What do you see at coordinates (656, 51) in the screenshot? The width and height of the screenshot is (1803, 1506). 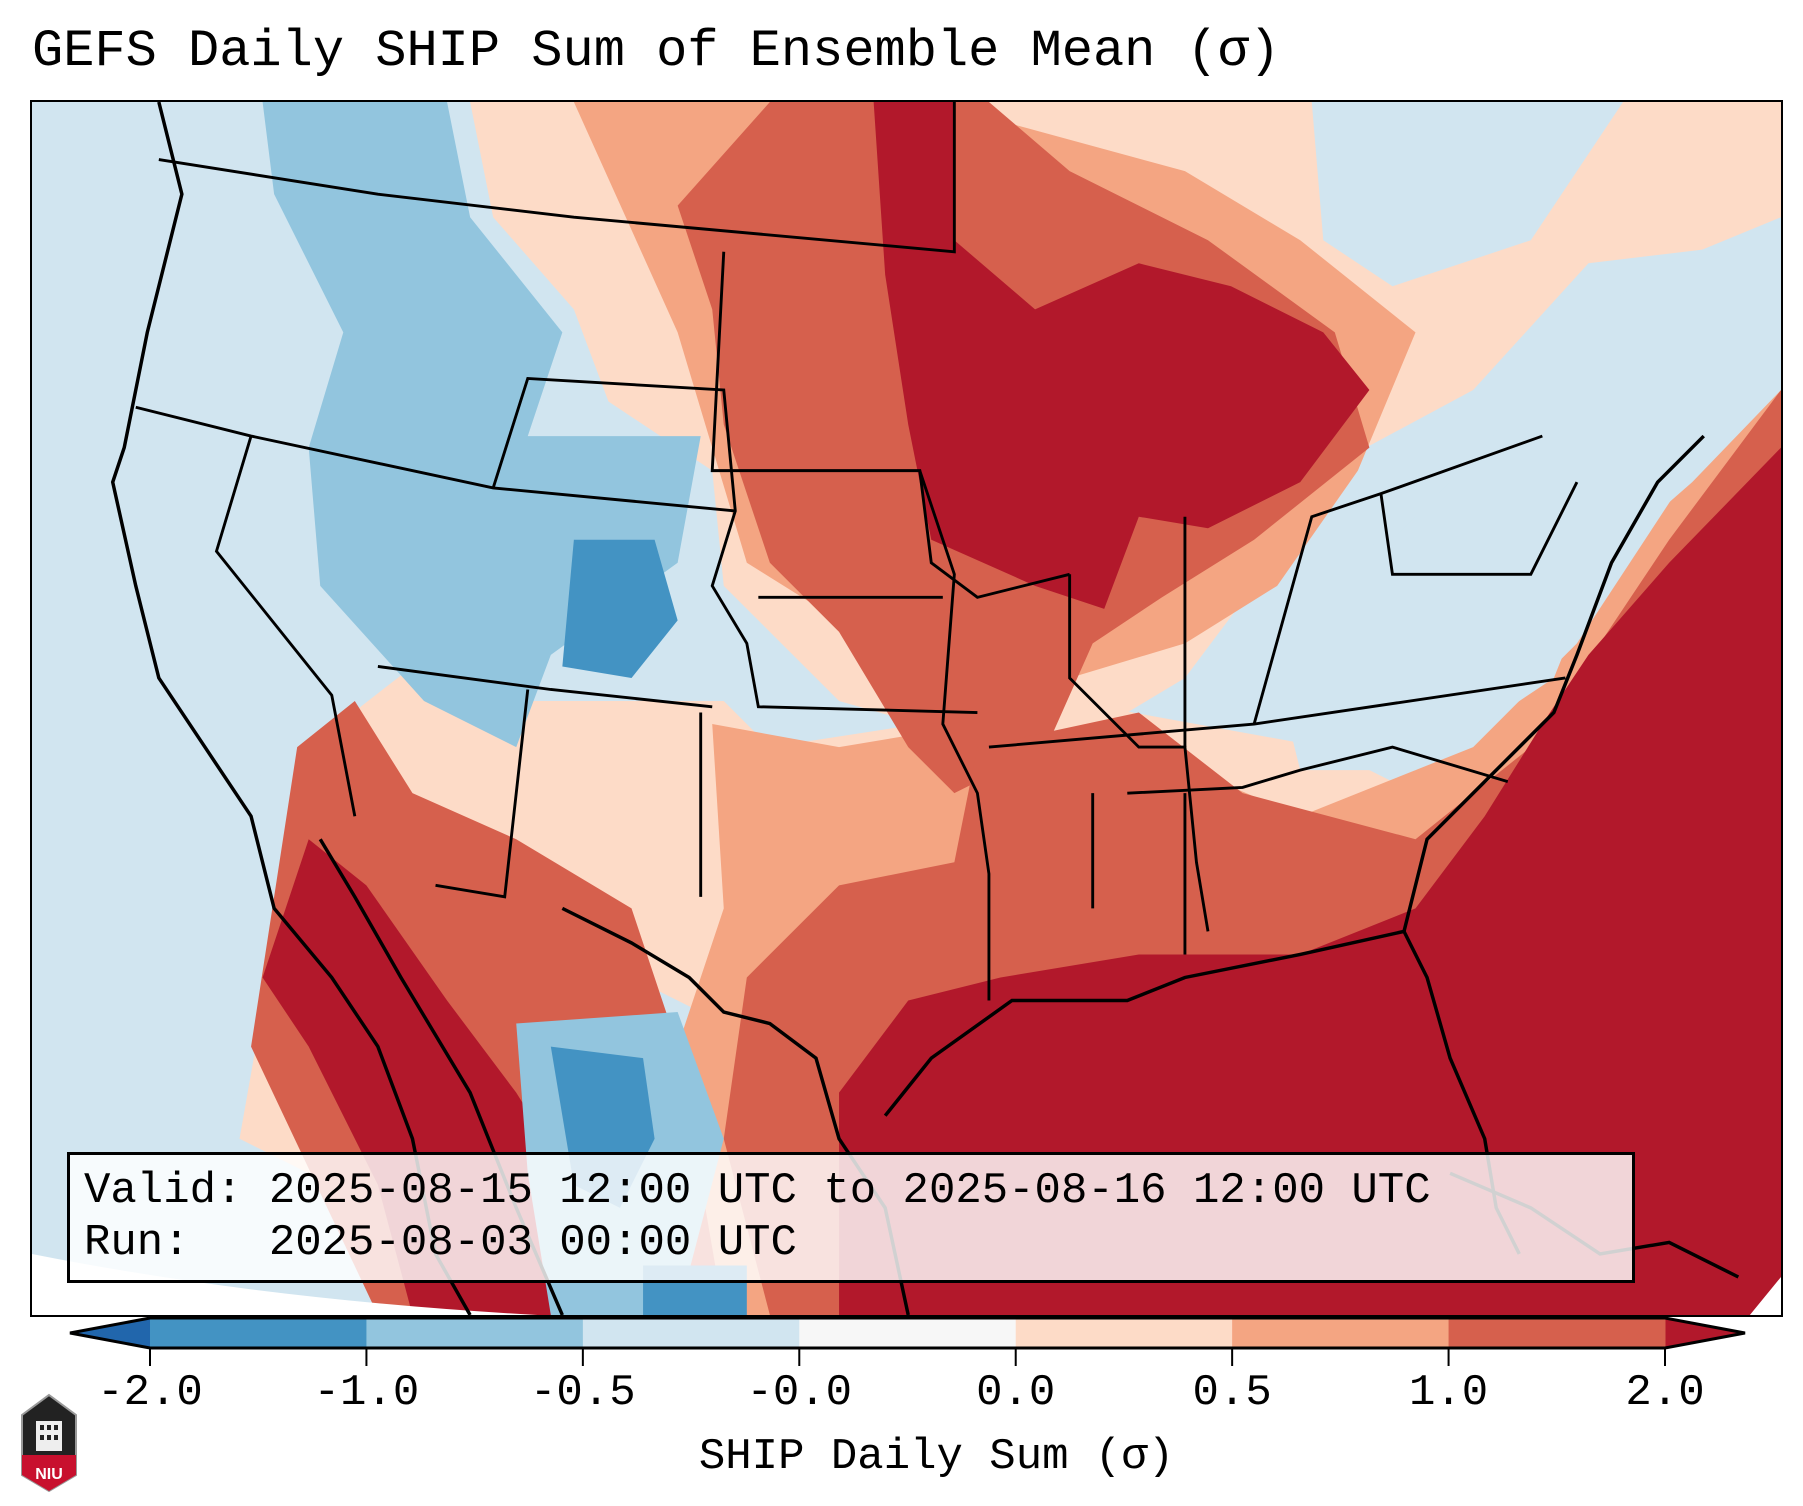 I see `chart-title: GEFS Daily SHIP Sum of Ensemble Mean (σ)` at bounding box center [656, 51].